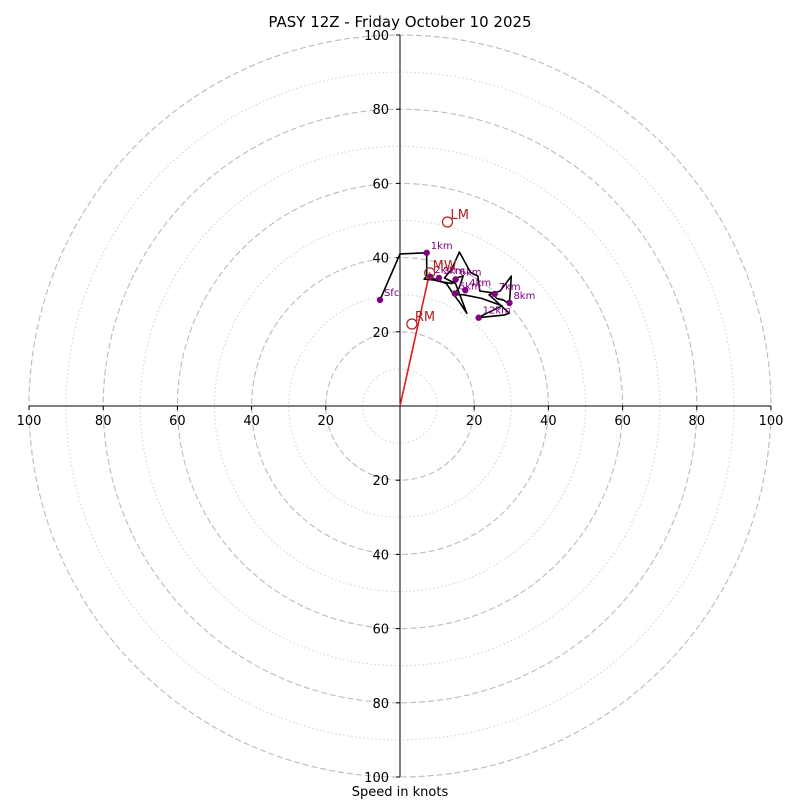 The width and height of the screenshot is (800, 800). I want to click on height-marker-label: 2km, so click(445, 270).